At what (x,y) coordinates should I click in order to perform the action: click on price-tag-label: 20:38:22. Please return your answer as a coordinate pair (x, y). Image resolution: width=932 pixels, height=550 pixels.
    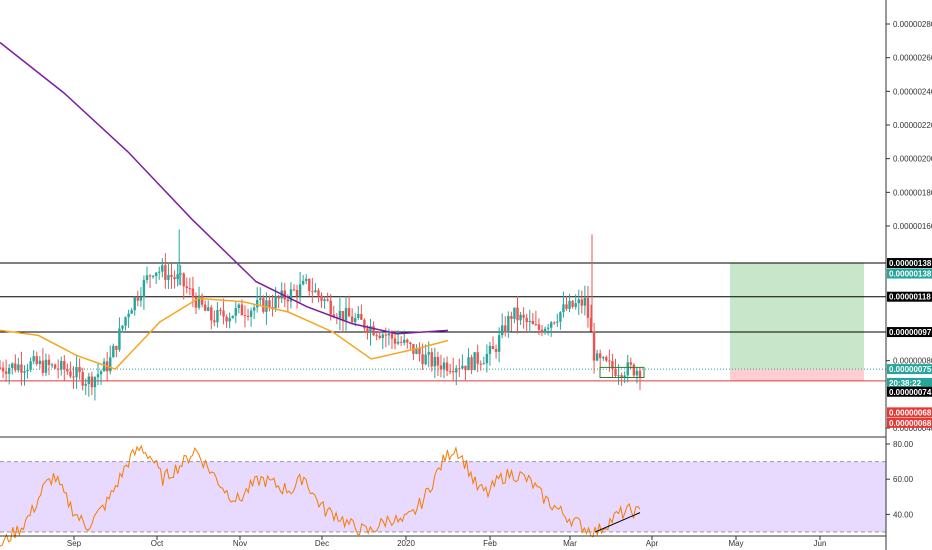
    Looking at the image, I should click on (905, 383).